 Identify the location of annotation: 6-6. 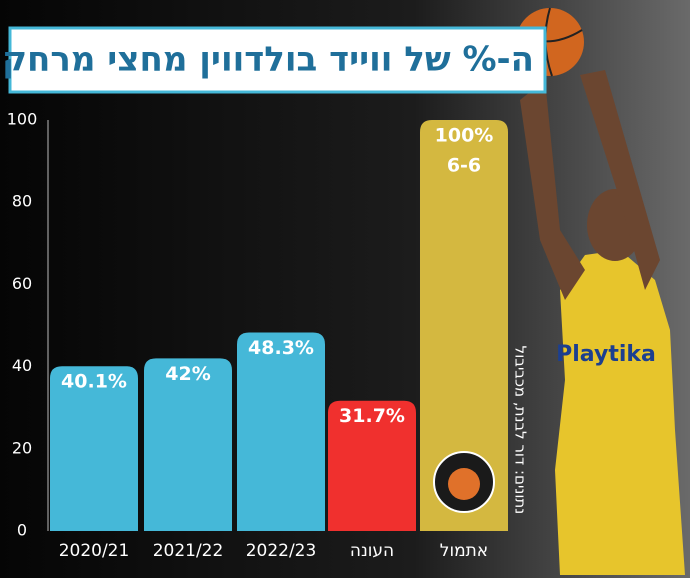
(464, 166).